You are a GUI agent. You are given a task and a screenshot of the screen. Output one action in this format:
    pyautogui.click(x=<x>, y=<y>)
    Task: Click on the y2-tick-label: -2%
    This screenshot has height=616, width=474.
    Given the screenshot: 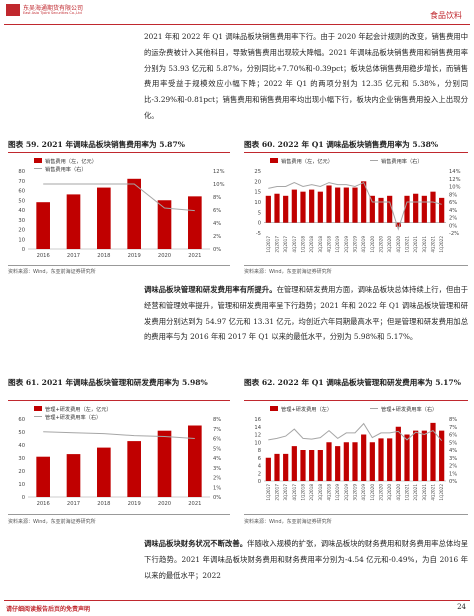 What is the action you would take?
    pyautogui.click(x=454, y=234)
    